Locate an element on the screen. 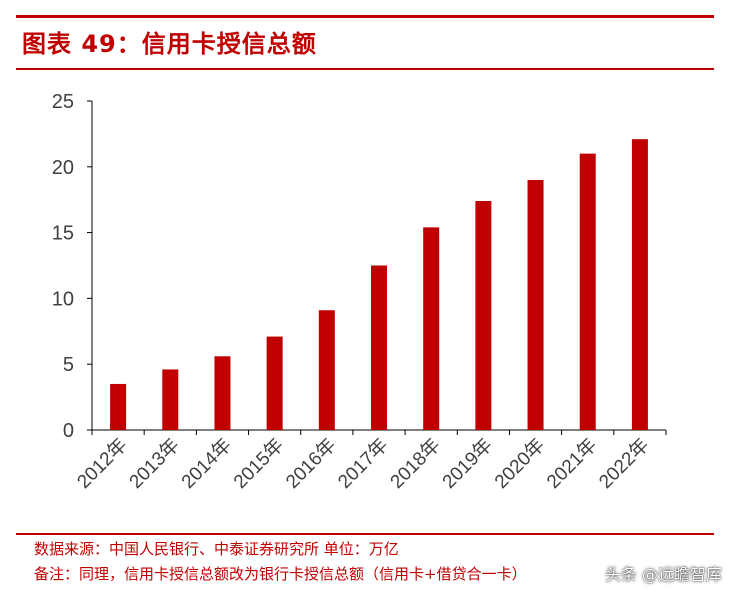  source-note: 数据来源：中国人民银行、中泰证券研究所 单位：万亿 is located at coordinates (216, 549).